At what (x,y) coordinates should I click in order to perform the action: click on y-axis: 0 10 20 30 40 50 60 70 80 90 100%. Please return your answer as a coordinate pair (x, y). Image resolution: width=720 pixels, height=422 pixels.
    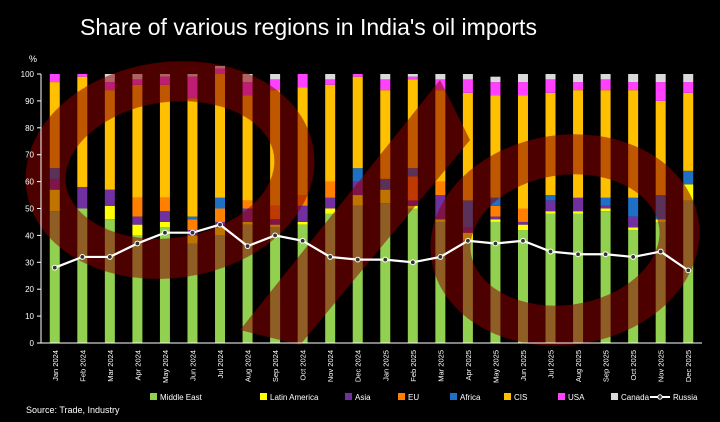
    Looking at the image, I should click on (31, 201).